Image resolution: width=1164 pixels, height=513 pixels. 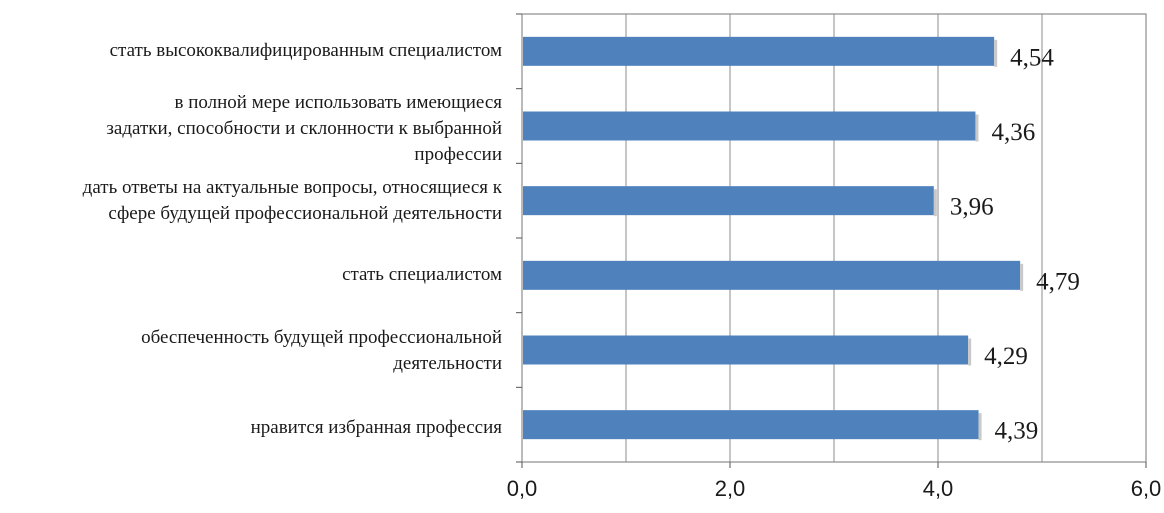 I want to click on x-tick-label-3: 6,0, so click(x=1146, y=488).